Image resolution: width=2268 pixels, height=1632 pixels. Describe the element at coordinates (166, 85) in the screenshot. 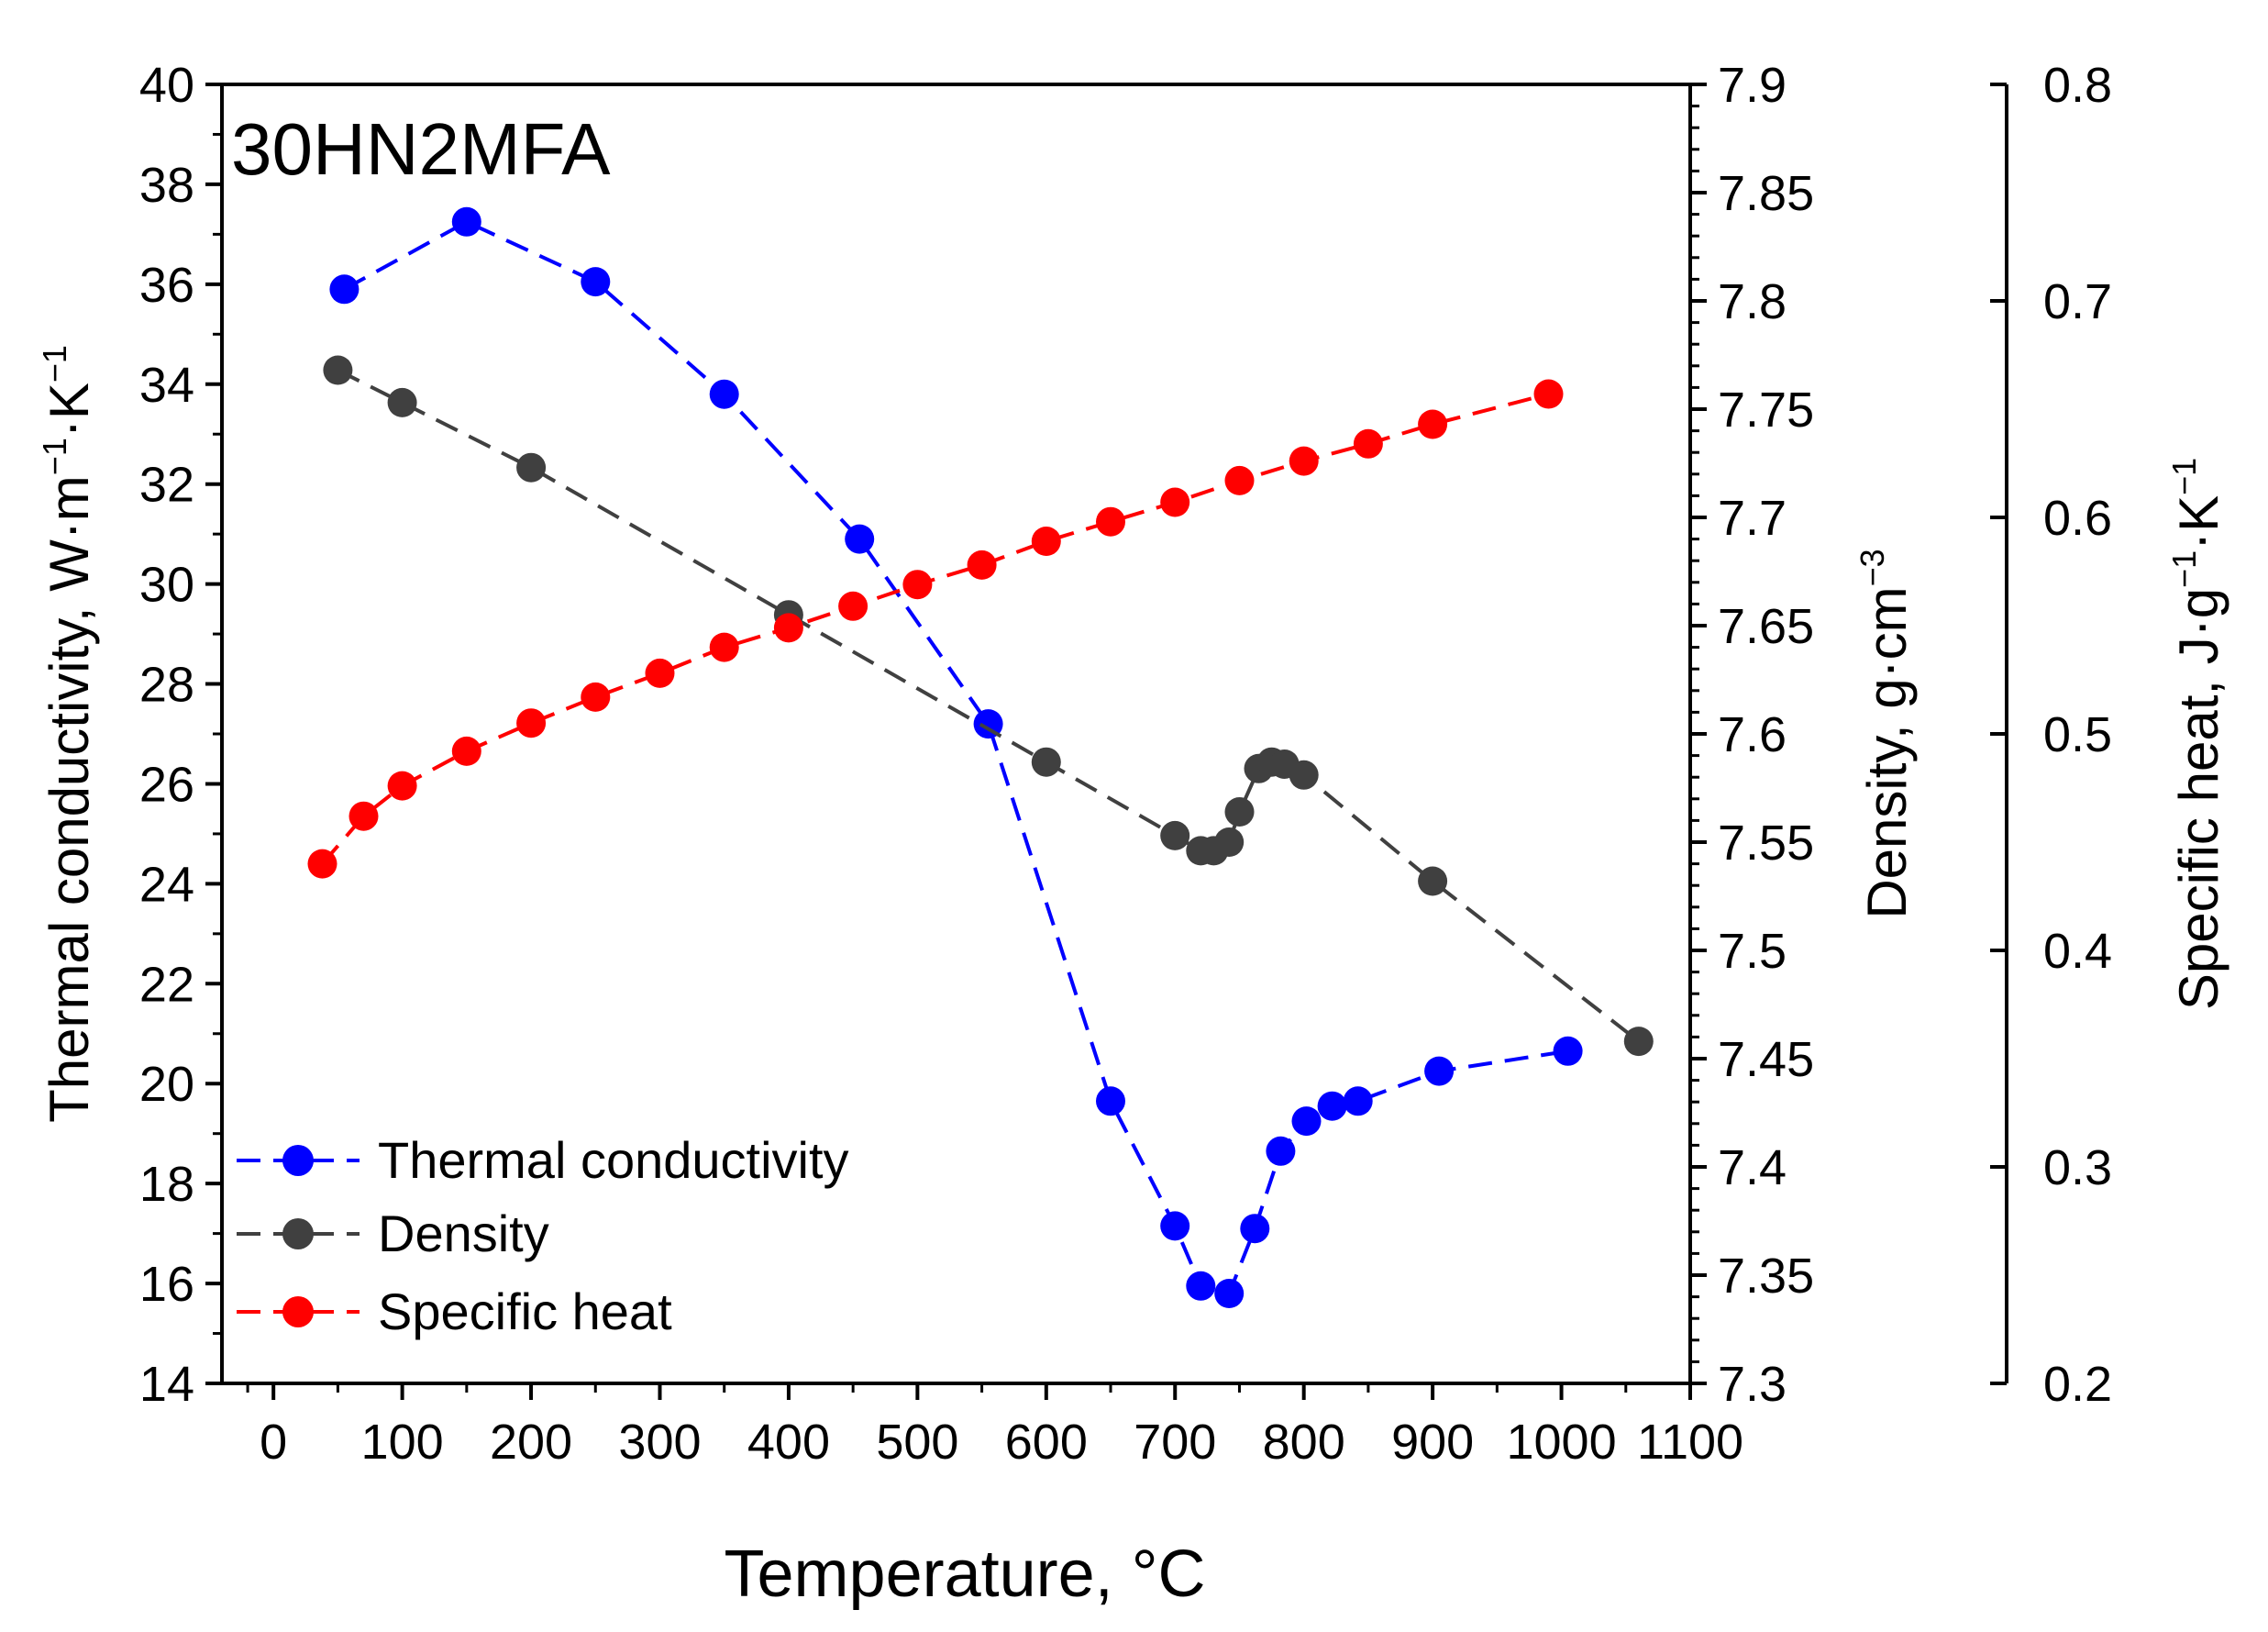

I see `left-y-tick-label: 40` at that location.